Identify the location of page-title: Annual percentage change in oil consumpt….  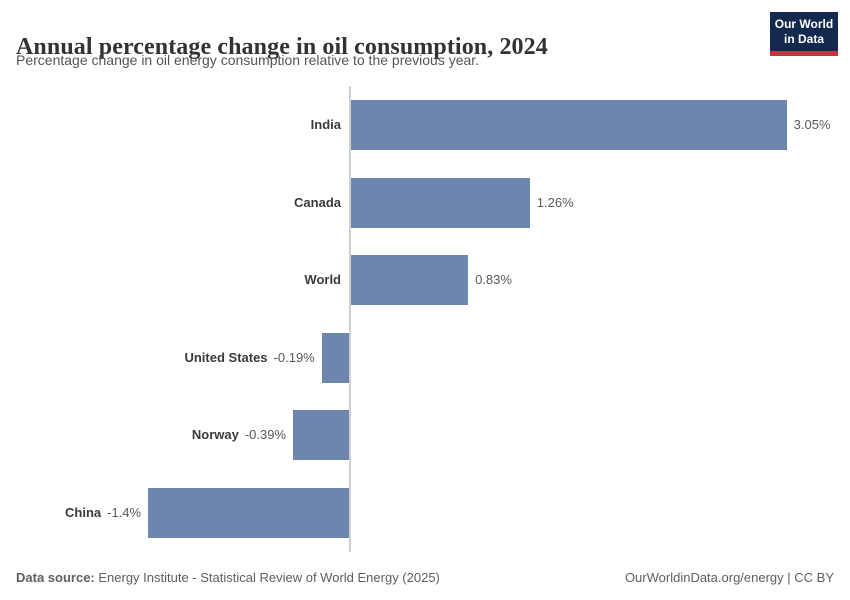
(282, 47).